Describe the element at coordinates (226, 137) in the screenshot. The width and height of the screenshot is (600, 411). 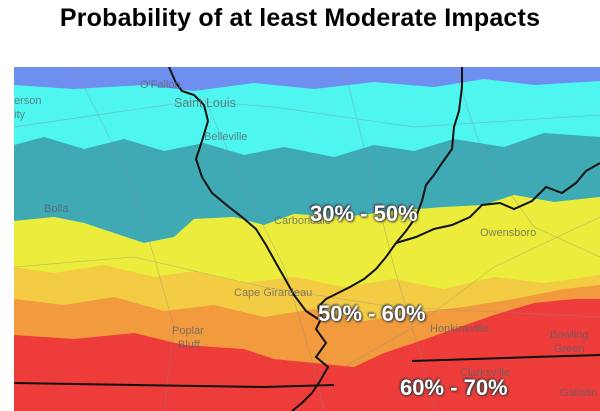
I see `city-label-belleville: Belleville` at that location.